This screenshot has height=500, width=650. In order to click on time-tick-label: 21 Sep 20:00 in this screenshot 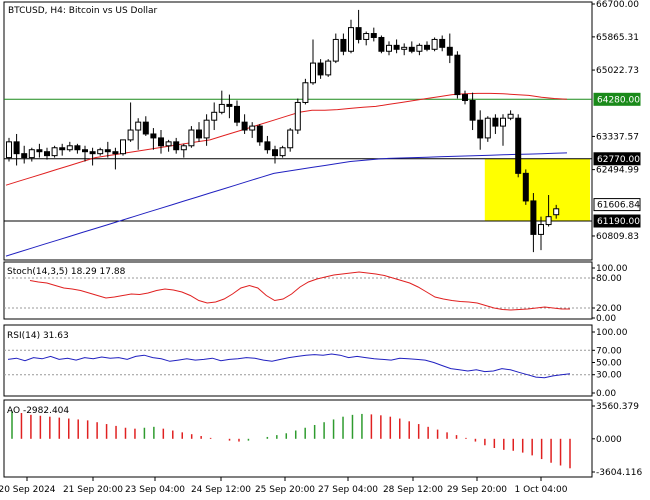, I will do `click(93, 490)`.